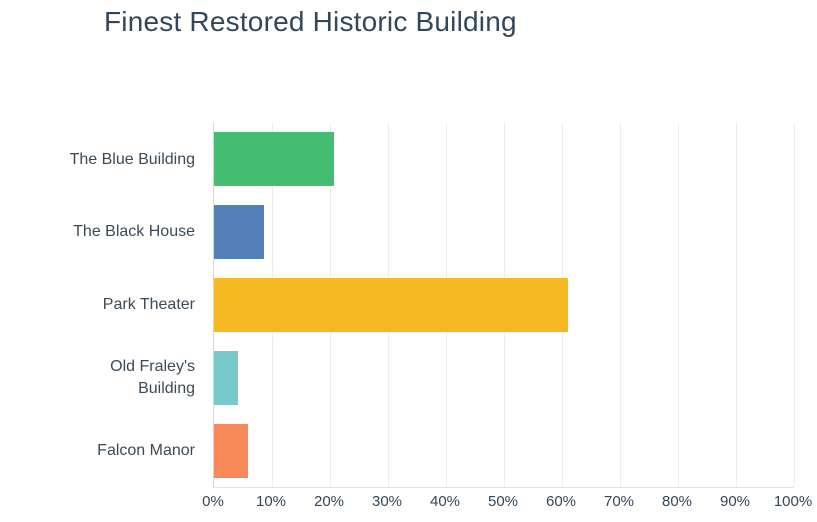 Image resolution: width=817 pixels, height=522 pixels. I want to click on x-tick-label-40: 40%, so click(445, 501).